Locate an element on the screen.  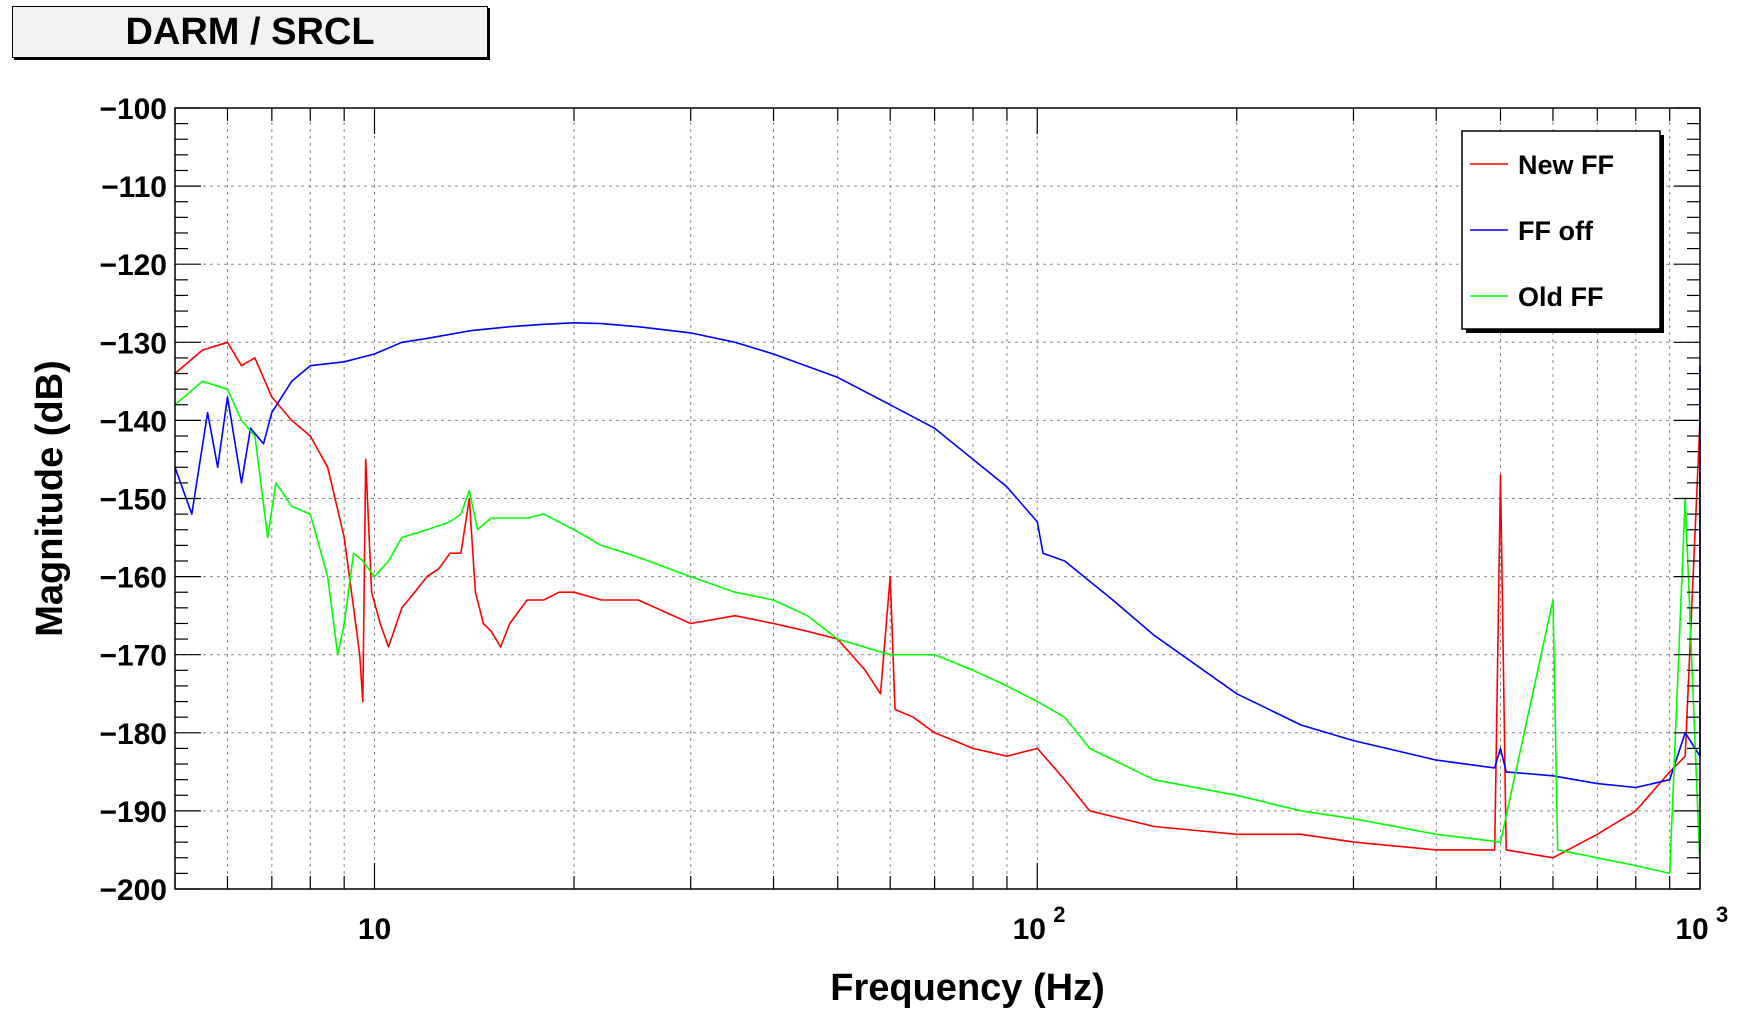
legend-label: FF off is located at coordinates (1556, 231).